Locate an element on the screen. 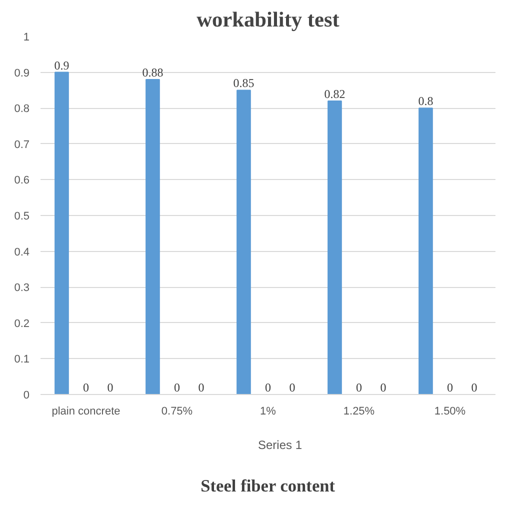 The image size is (518, 527). x-tick-label: 1% is located at coordinates (268, 412).